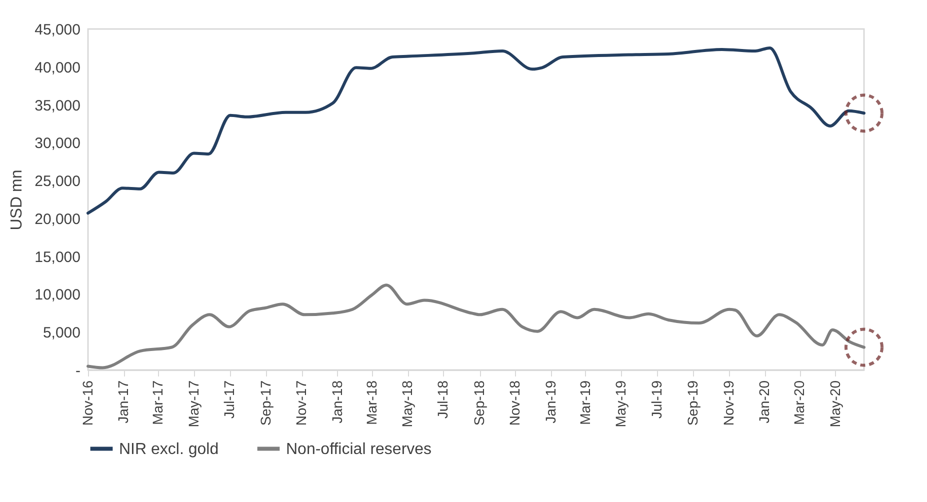 The height and width of the screenshot is (502, 927). Describe the element at coordinates (57, 257) in the screenshot. I see `y-tick-label: 15,000` at that location.